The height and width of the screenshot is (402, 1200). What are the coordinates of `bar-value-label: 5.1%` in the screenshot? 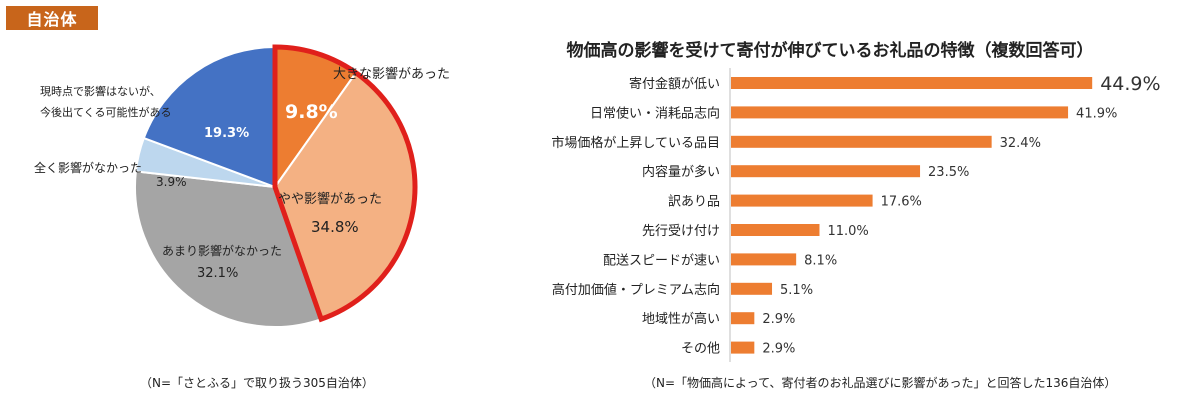 It's located at (796, 290).